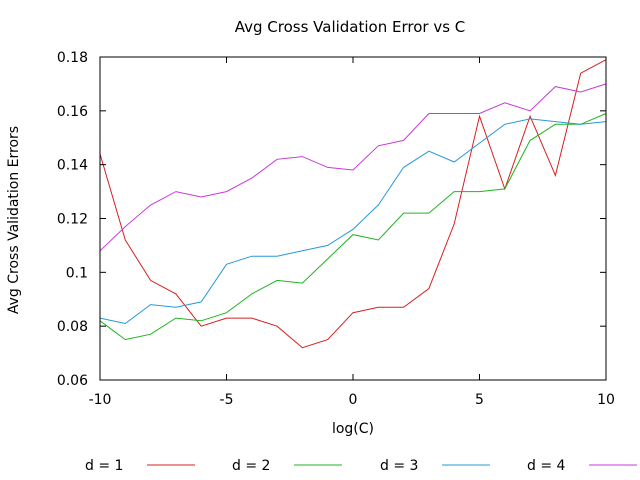 The width and height of the screenshot is (640, 480). I want to click on y-tick-label: 0.12, so click(72, 220).